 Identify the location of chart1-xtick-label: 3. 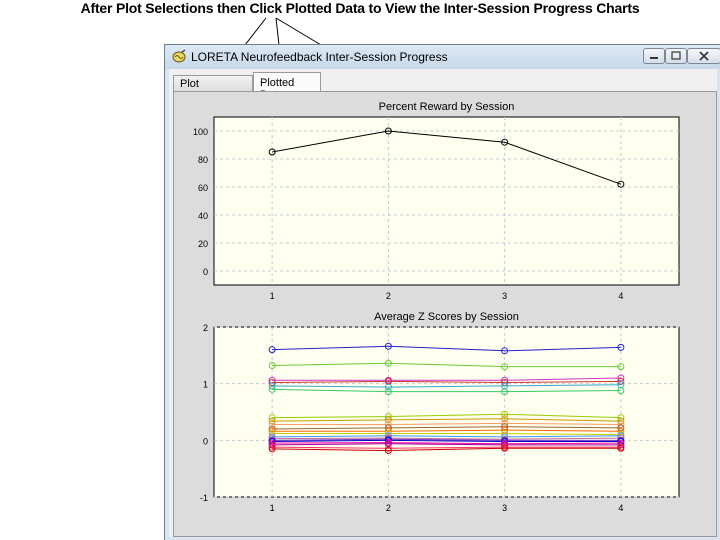
(504, 296).